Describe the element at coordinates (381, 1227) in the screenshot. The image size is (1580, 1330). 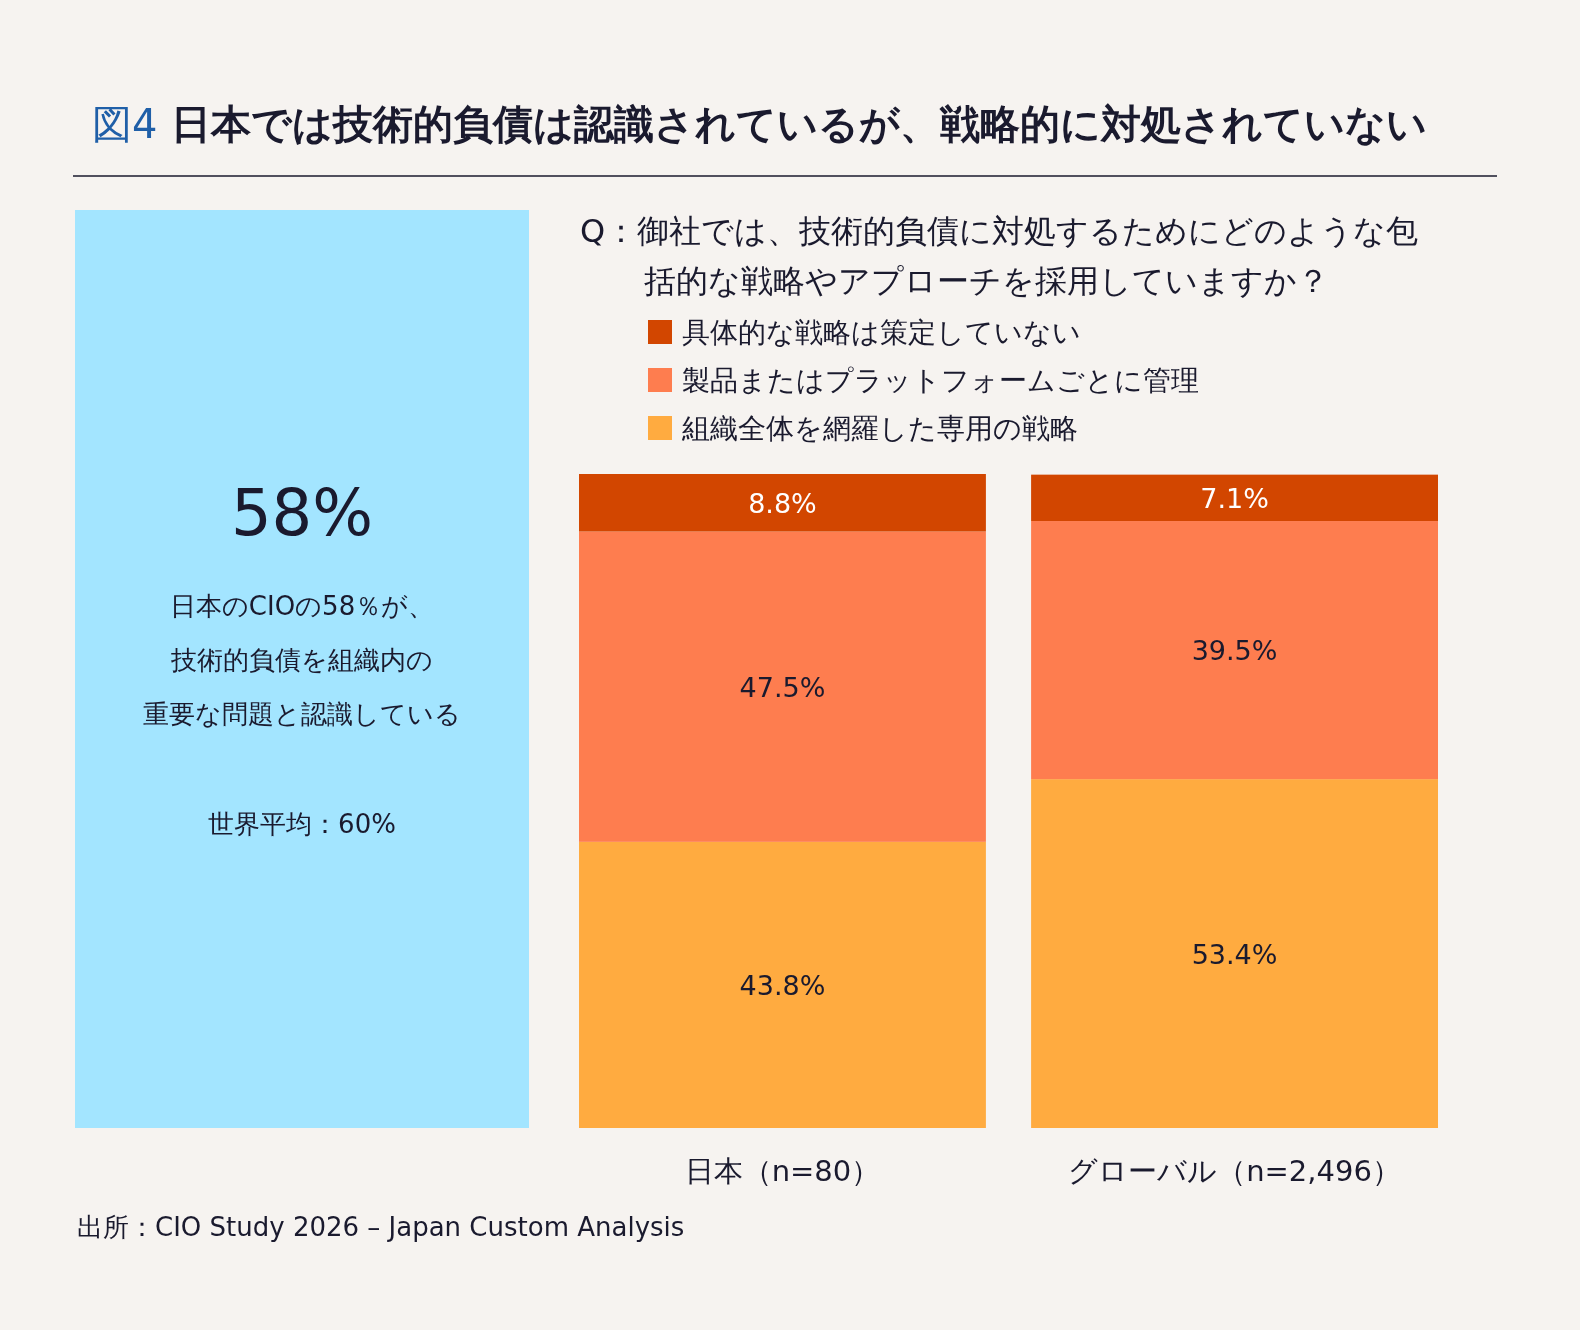
I see `text: 出所：CIO Study 2026 – Japan Custom Analysis` at that location.